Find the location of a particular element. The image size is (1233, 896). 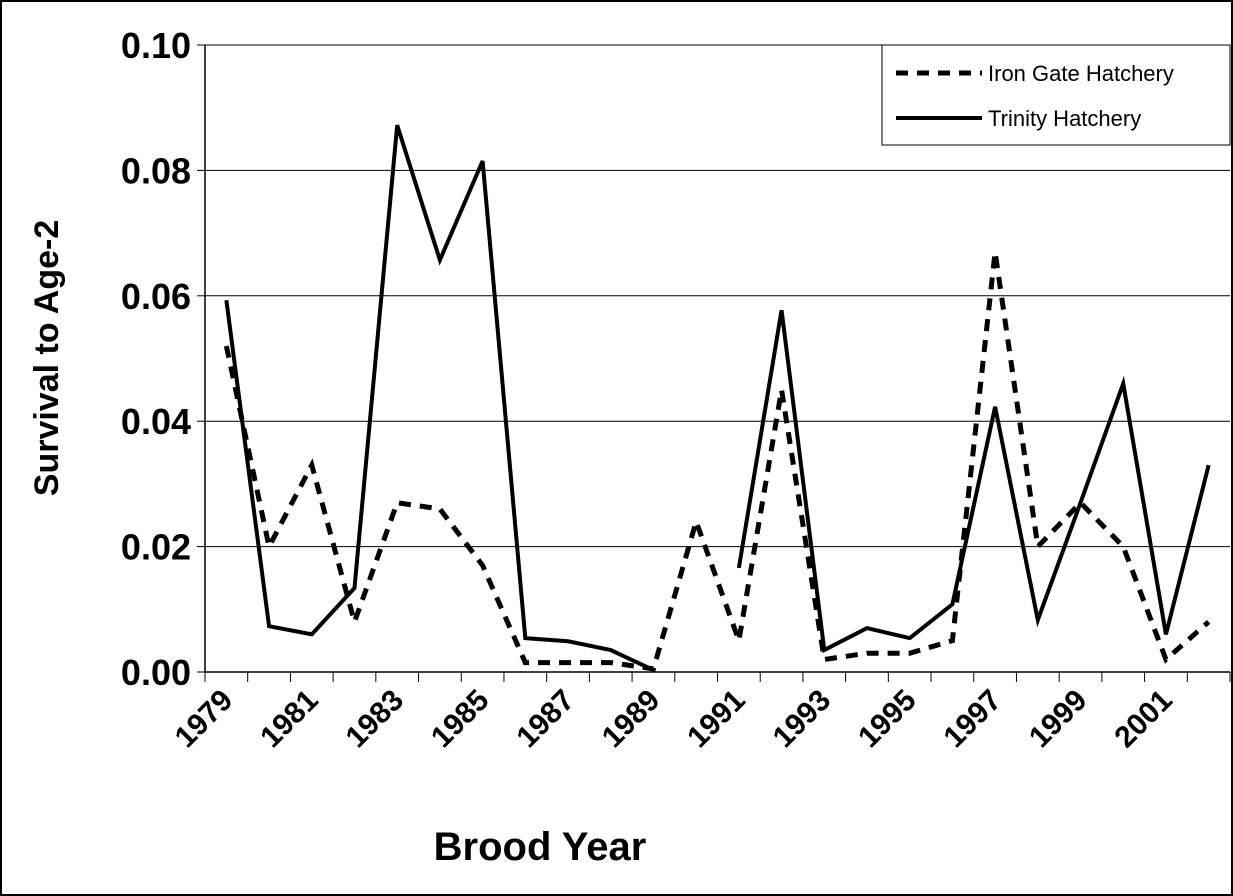

y-tick-label: 0.00 is located at coordinates (156, 672).